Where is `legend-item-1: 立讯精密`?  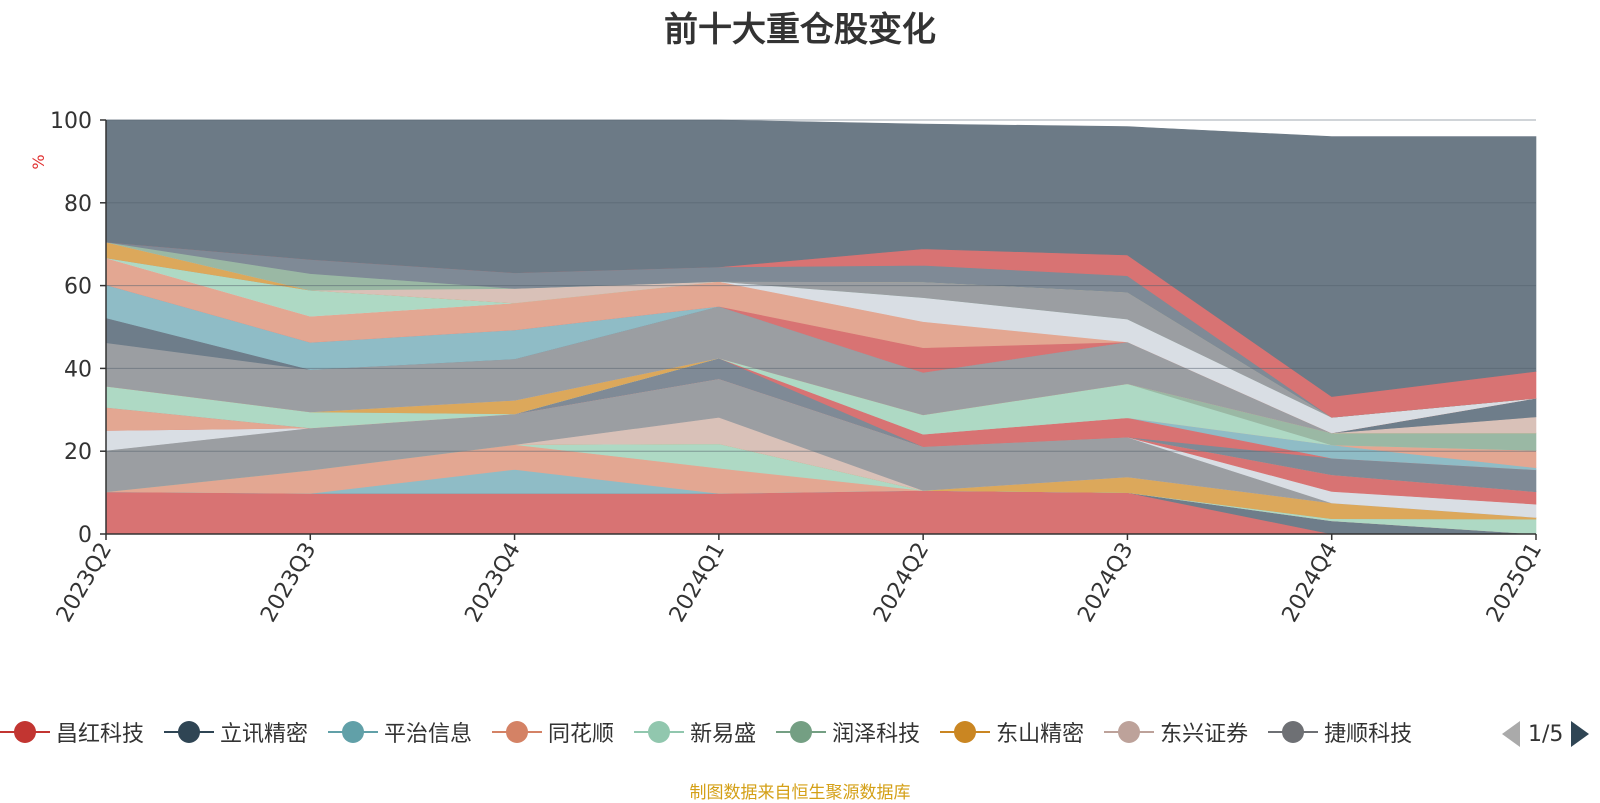
legend-item-1: 立讯精密 is located at coordinates (236, 732).